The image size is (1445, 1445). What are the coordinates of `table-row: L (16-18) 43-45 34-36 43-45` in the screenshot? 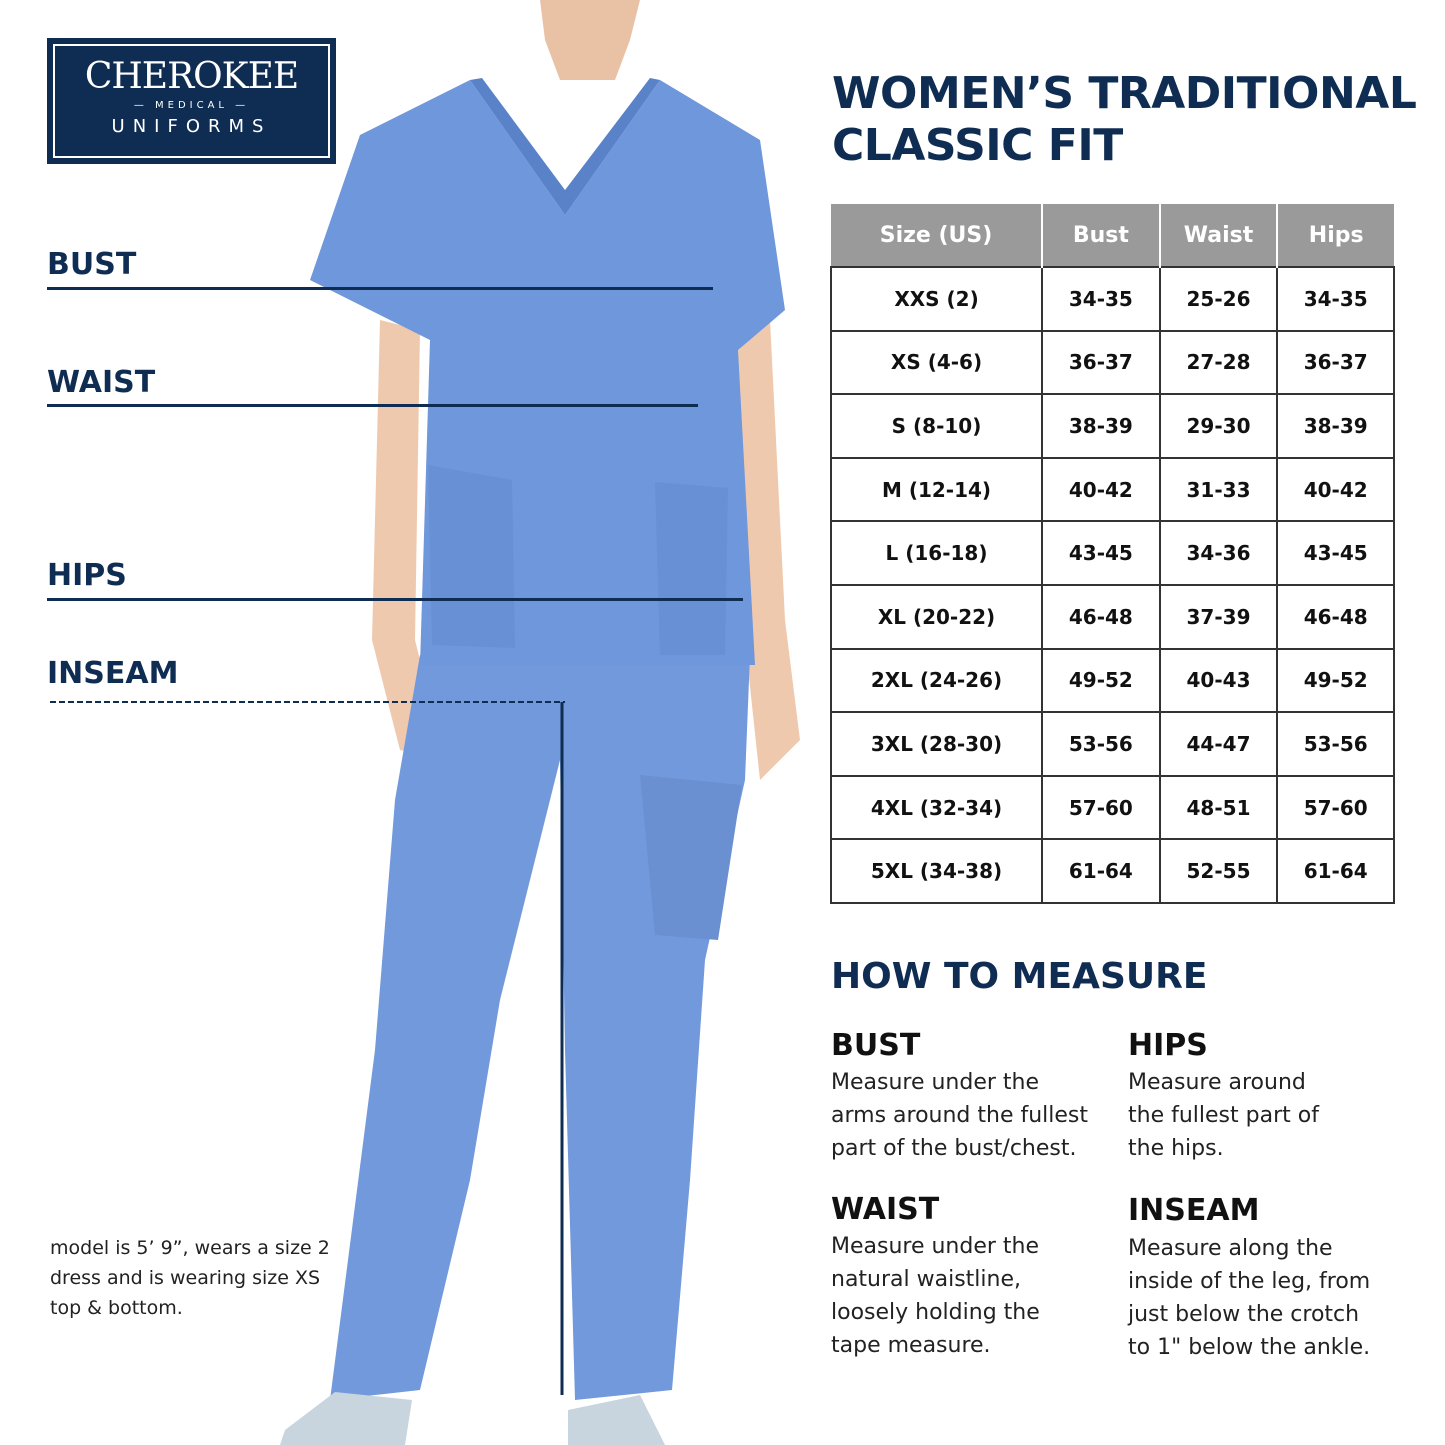 It's located at (1112, 553).